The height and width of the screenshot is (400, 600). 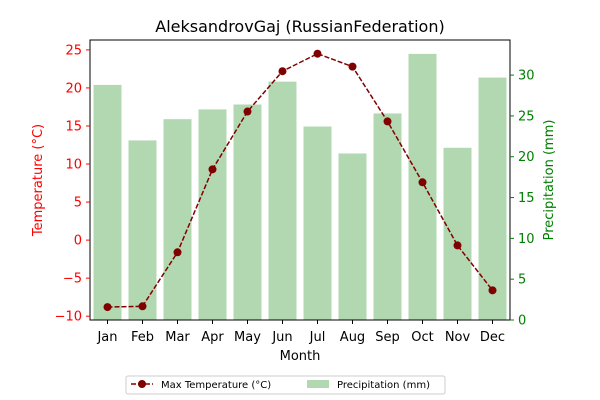 I want to click on temperature-point-jun, so click(x=282, y=71).